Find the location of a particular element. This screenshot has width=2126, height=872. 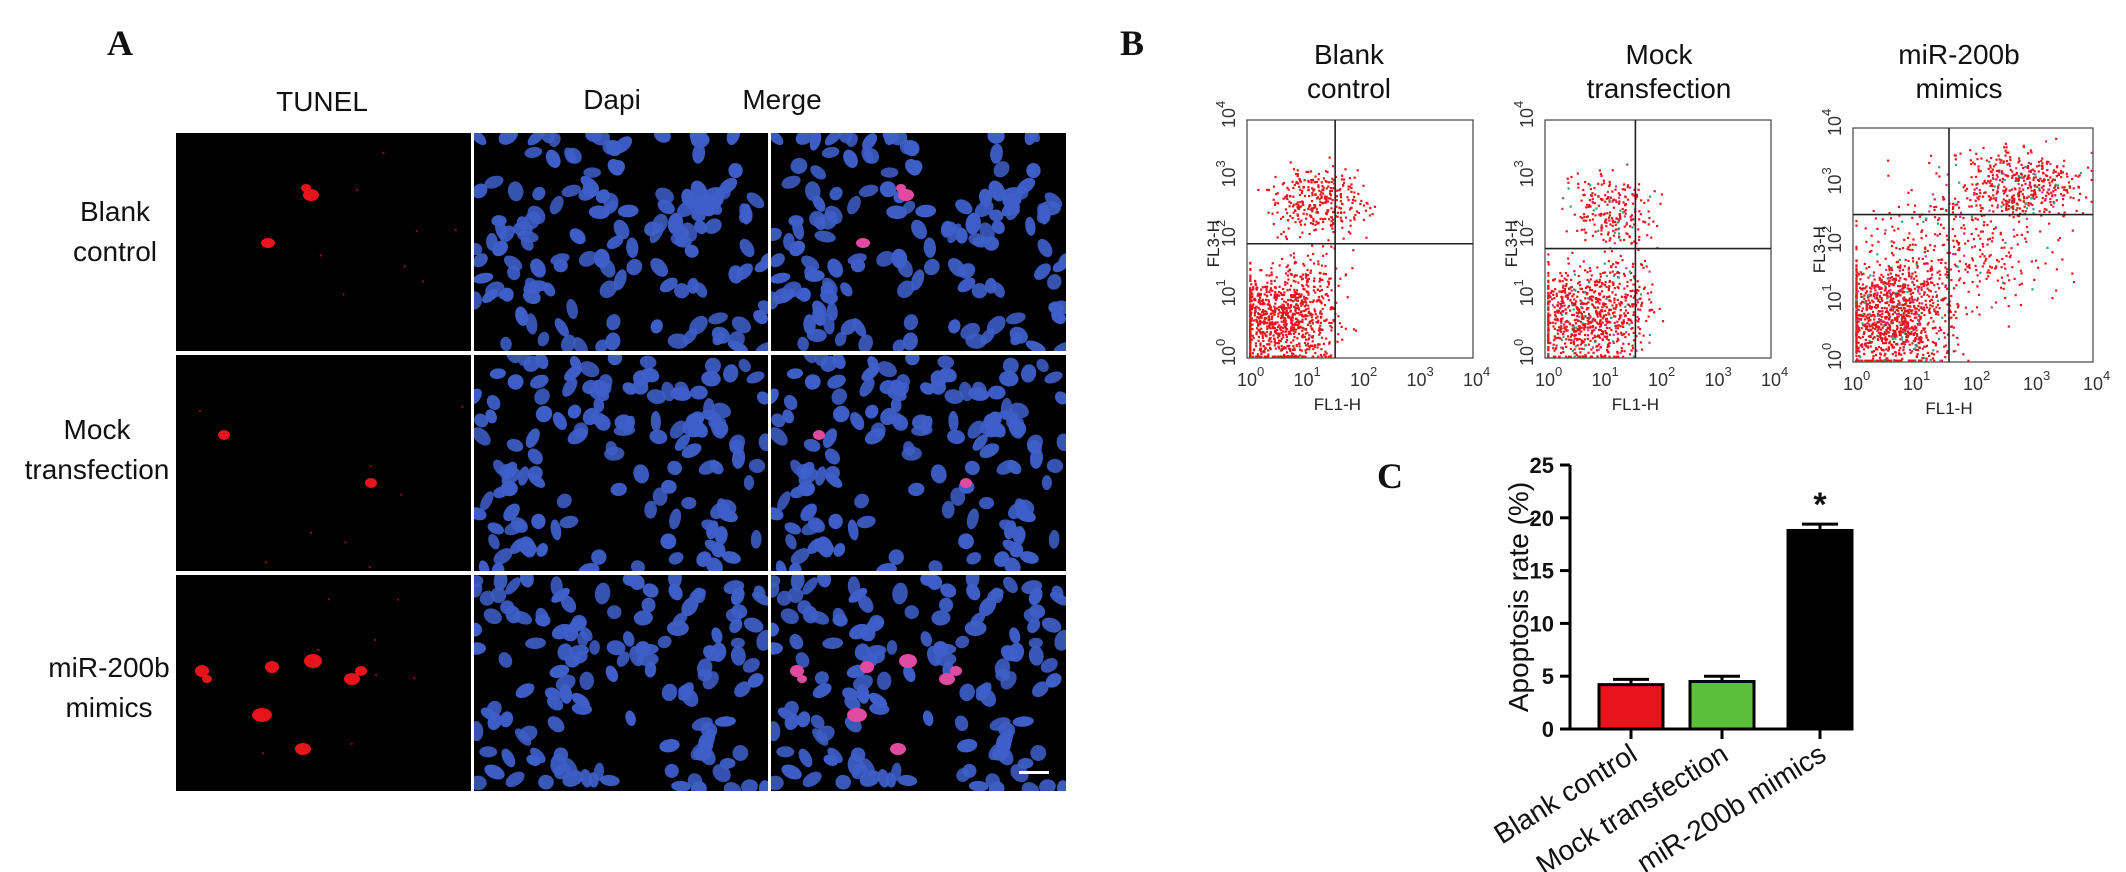

y-tick-label: 20 is located at coordinates (1542, 518).